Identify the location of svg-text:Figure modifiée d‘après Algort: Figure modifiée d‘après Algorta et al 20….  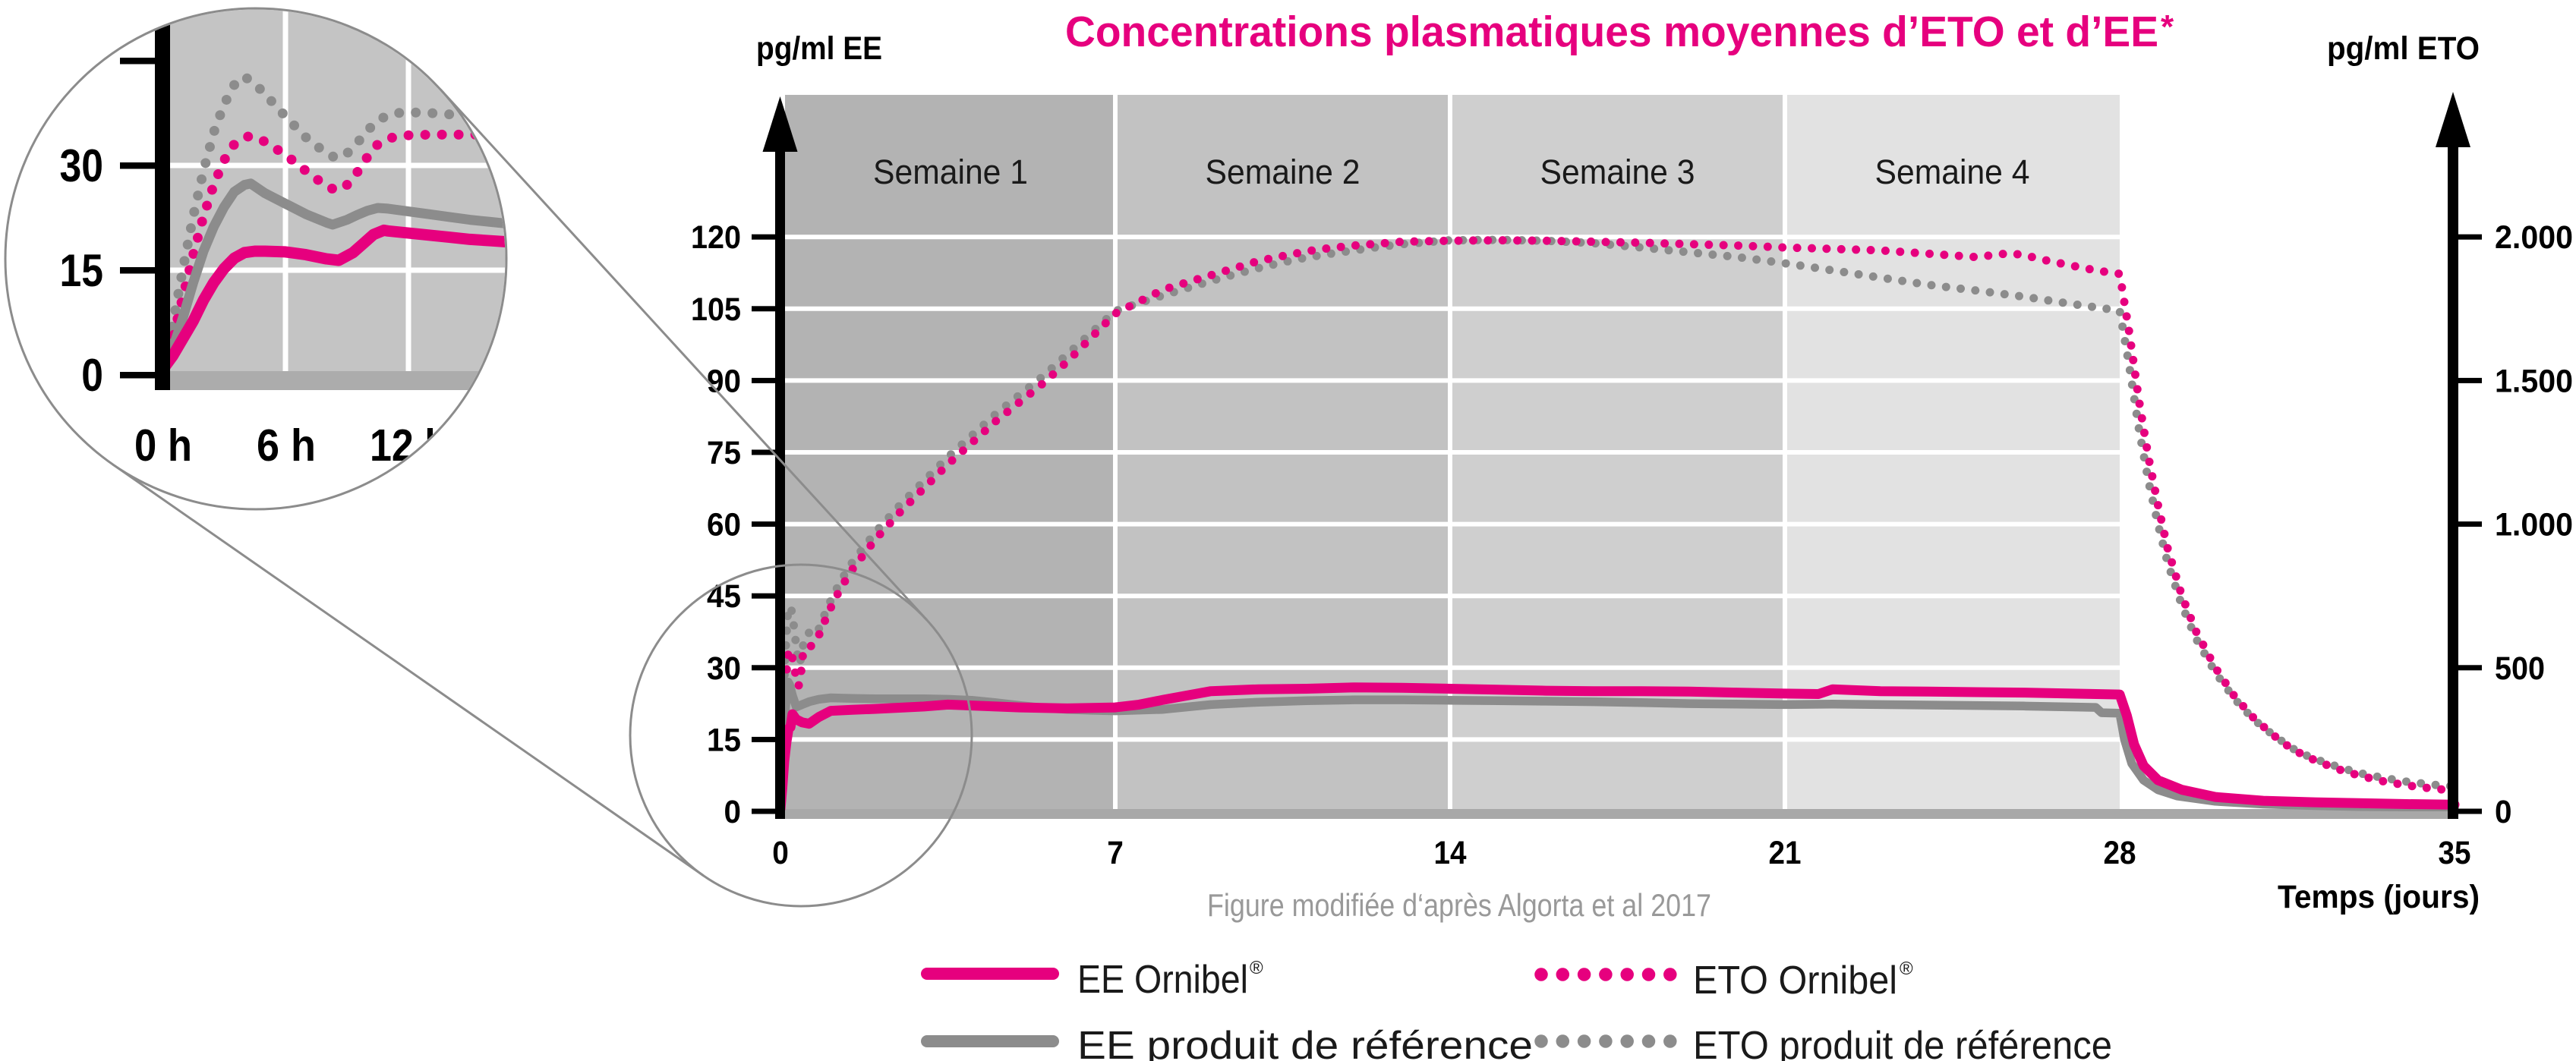
(1459, 905).